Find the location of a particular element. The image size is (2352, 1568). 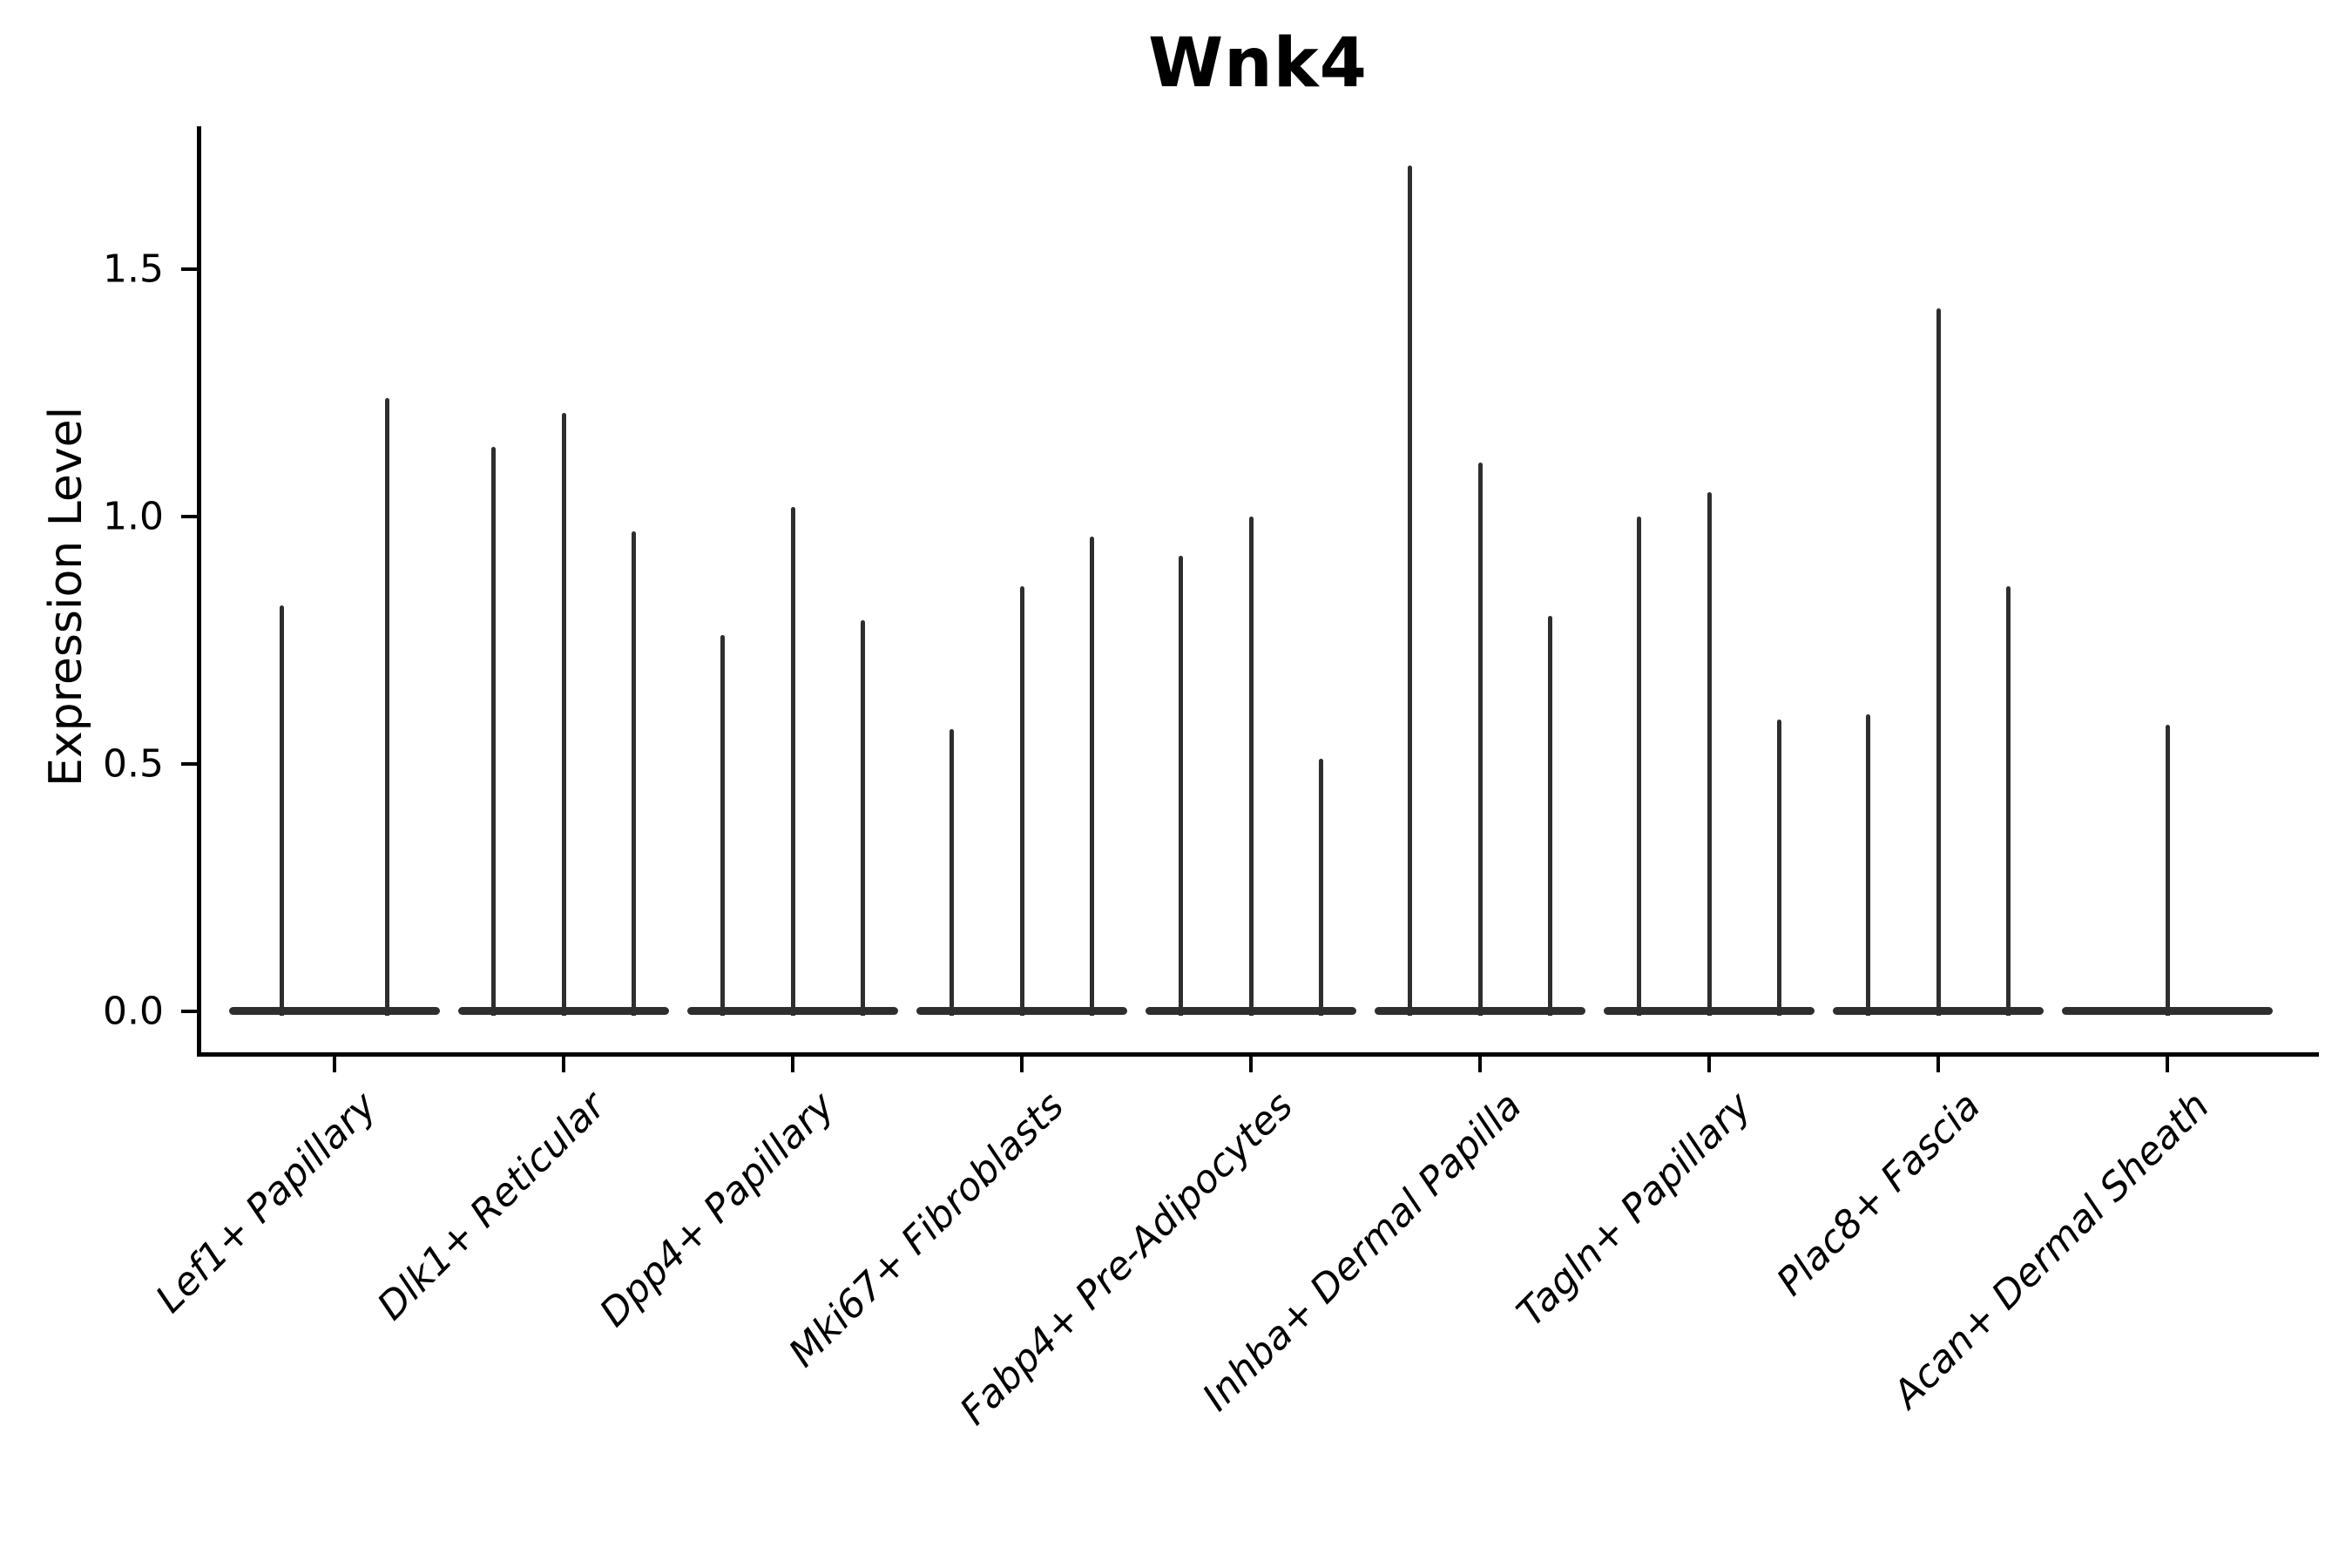

y-tick-label: 0.5 is located at coordinates (134, 764).